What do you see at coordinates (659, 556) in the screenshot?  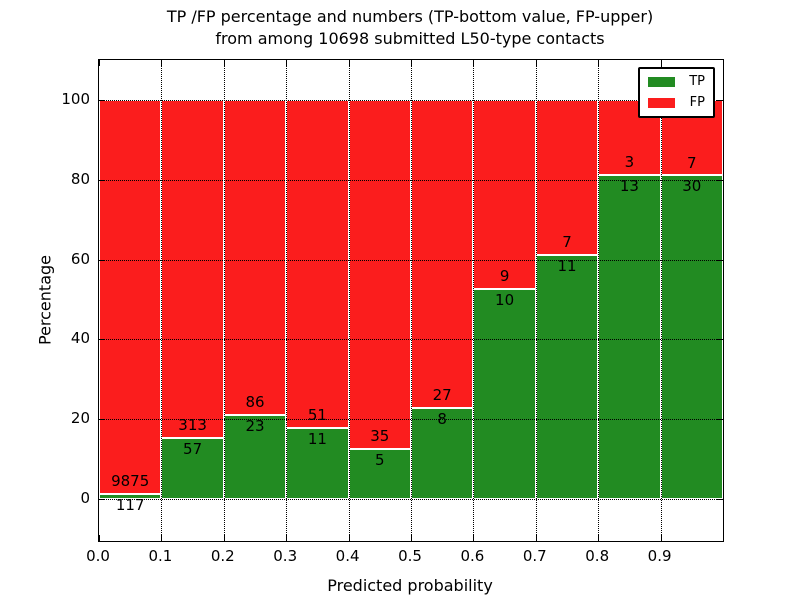 I see `x-tick-label: 0.9` at bounding box center [659, 556].